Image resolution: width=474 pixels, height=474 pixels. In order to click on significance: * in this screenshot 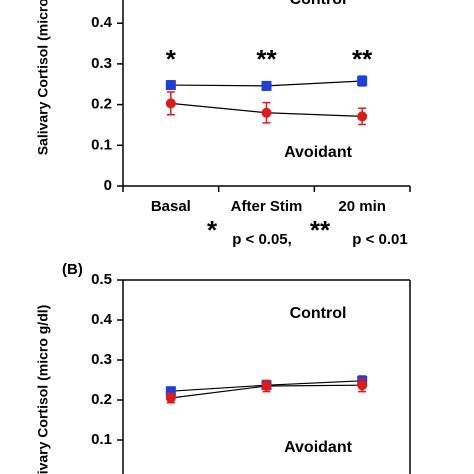, I will do `click(171, 59)`.